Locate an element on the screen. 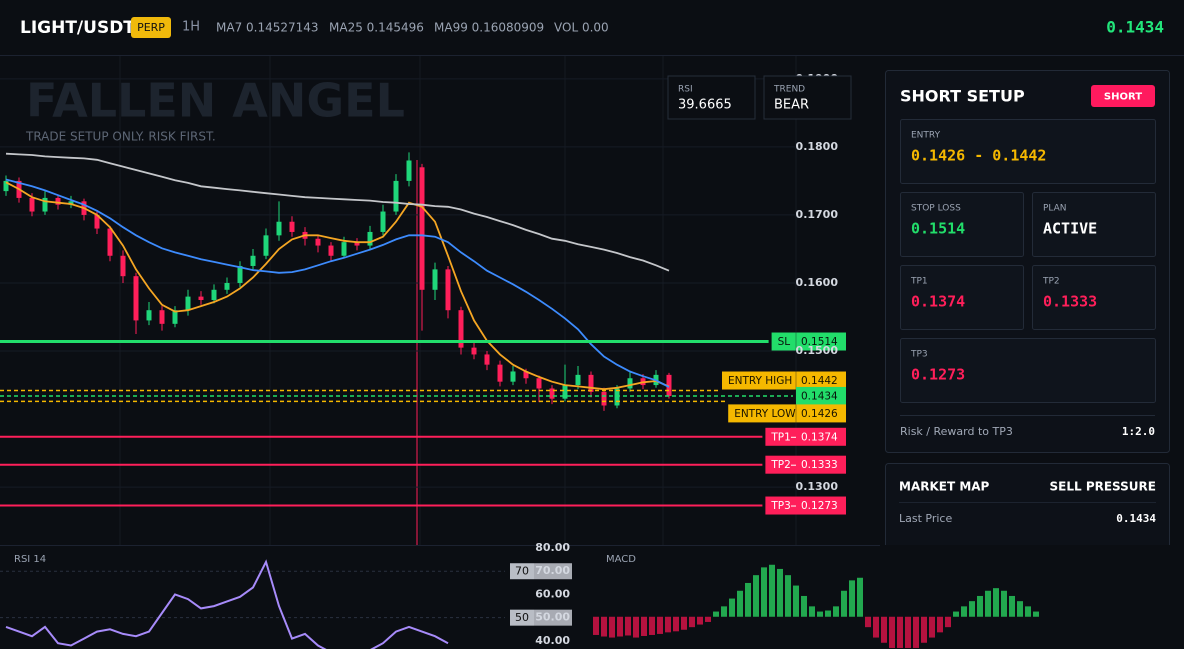 This screenshot has height=649, width=1184. rsi-line is located at coordinates (227, 604).